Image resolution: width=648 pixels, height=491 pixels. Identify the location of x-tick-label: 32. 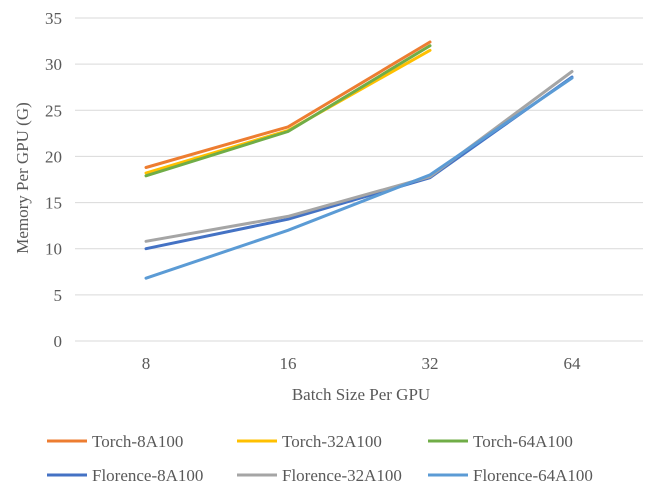
(430, 363).